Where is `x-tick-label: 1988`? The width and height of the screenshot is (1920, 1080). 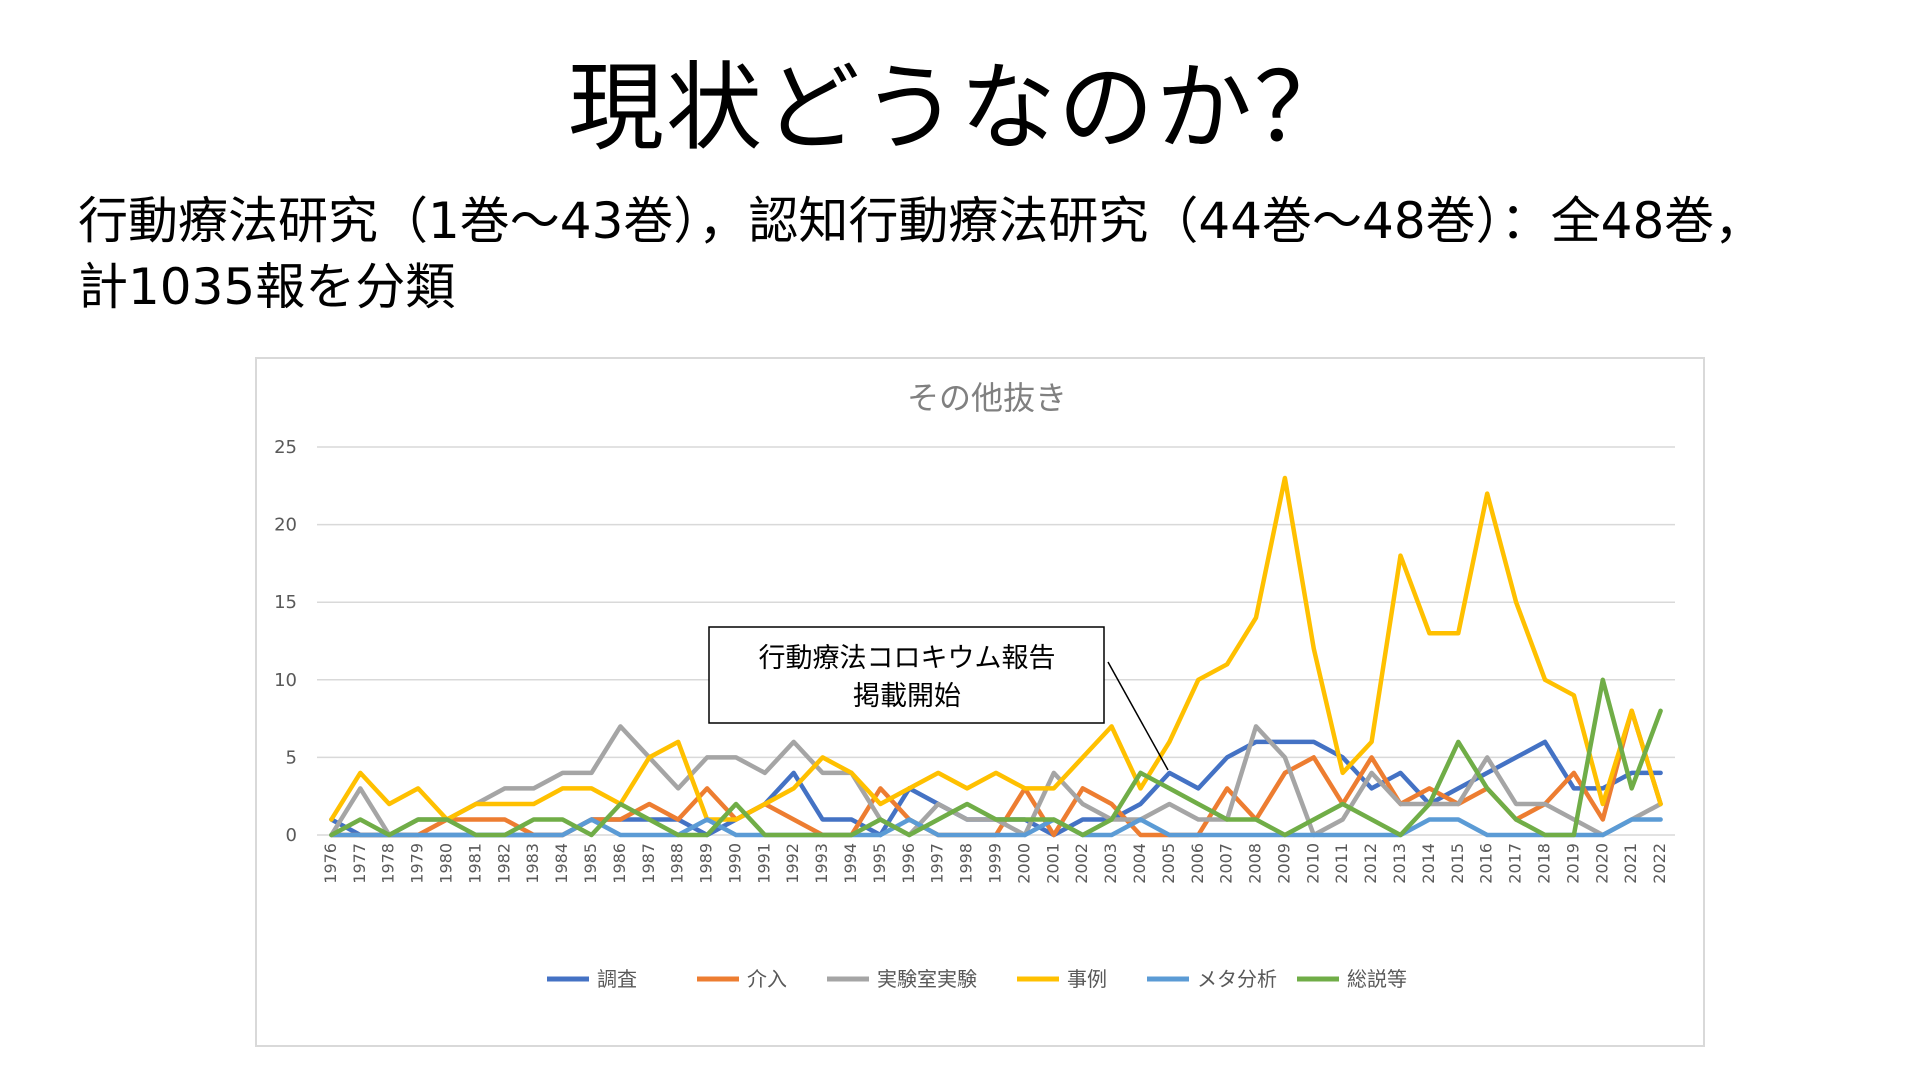
x-tick-label: 1988 is located at coordinates (677, 863).